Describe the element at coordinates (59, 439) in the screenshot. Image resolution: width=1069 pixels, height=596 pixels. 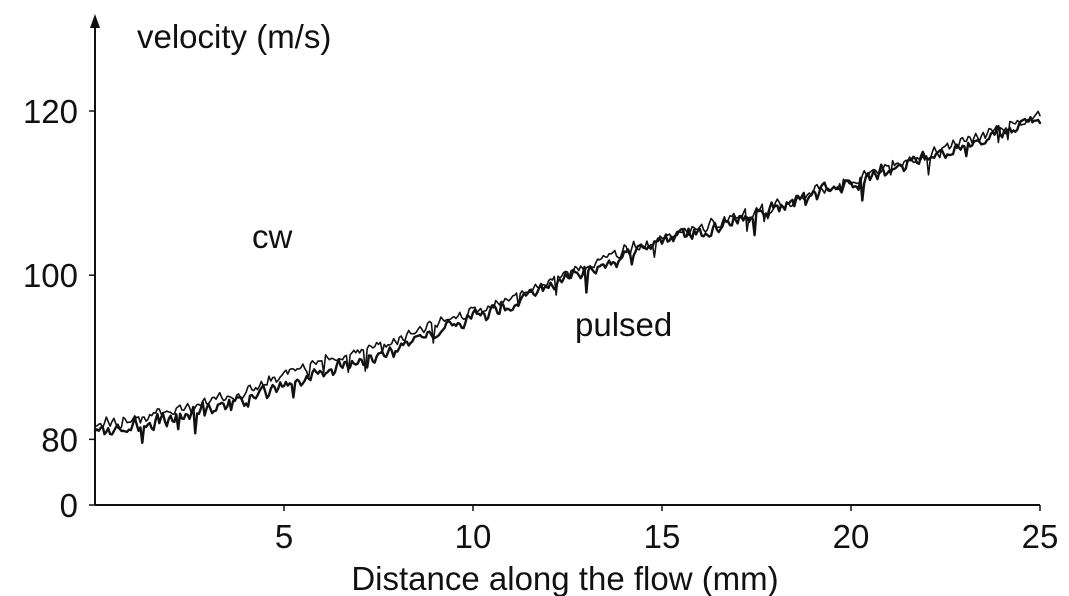
I see `y-tick-label: 80` at that location.